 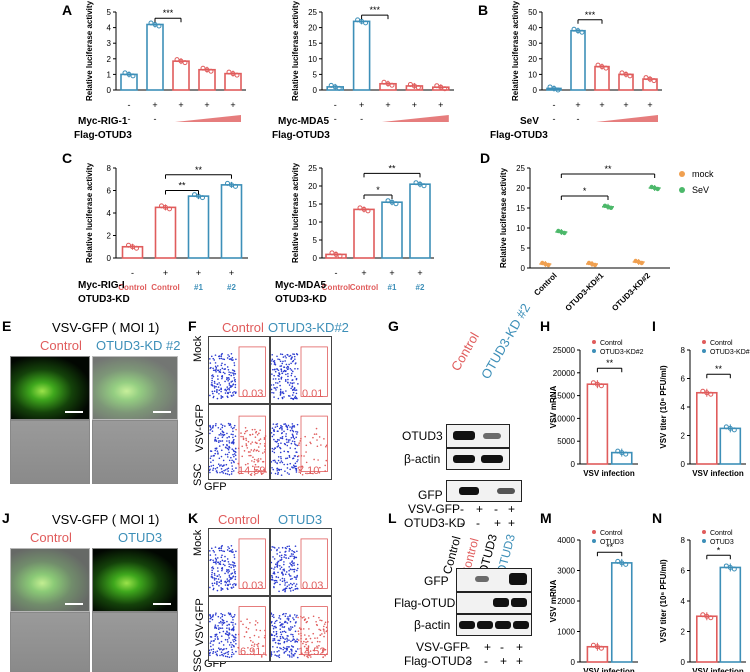 I want to click on l-blot-gfp, so click(x=494, y=580).